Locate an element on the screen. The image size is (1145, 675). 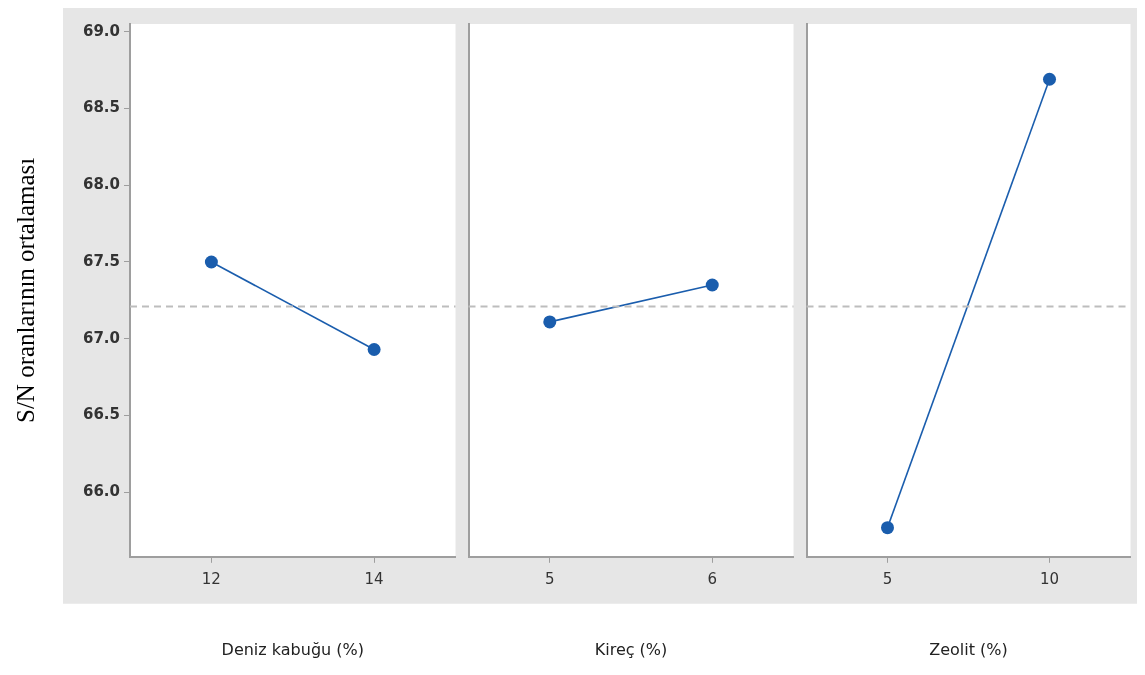
x-axis-title: Zeolit (%) is located at coordinates (968, 649).